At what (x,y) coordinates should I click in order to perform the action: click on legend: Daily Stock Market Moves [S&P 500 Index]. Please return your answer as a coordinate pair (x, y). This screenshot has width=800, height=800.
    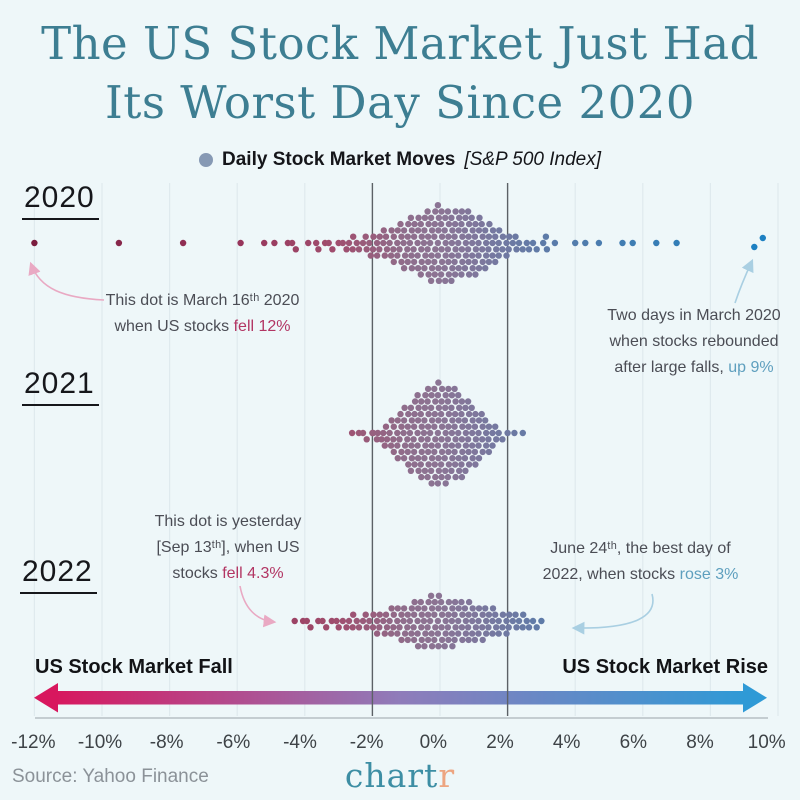
    Looking at the image, I should click on (400, 160).